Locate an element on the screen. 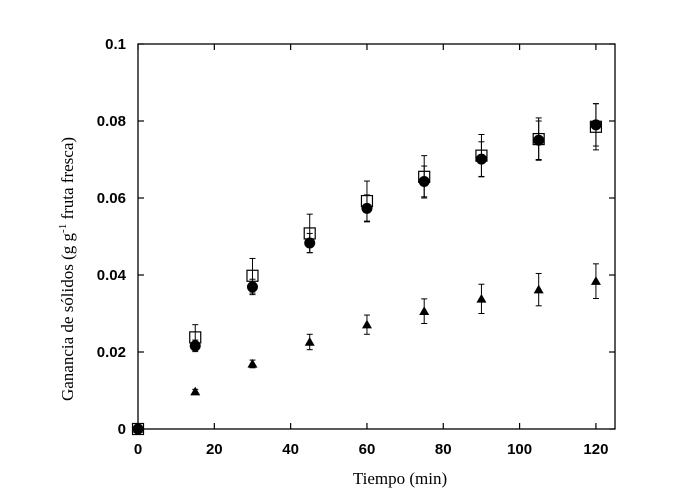 Image resolution: width=677 pixels, height=499 pixels. x-tick-label: 40 is located at coordinates (290, 449).